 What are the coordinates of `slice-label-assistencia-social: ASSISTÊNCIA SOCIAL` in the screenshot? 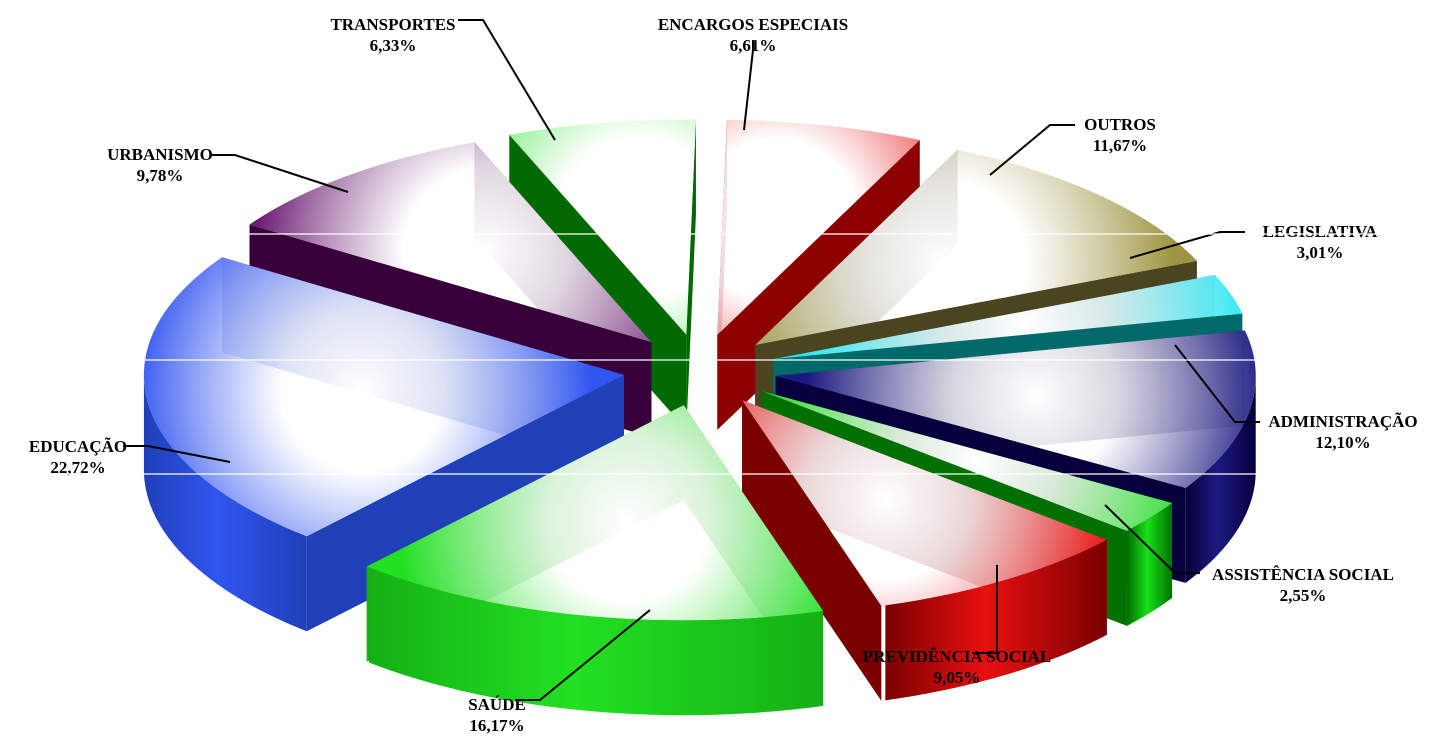 It's located at (1303, 574).